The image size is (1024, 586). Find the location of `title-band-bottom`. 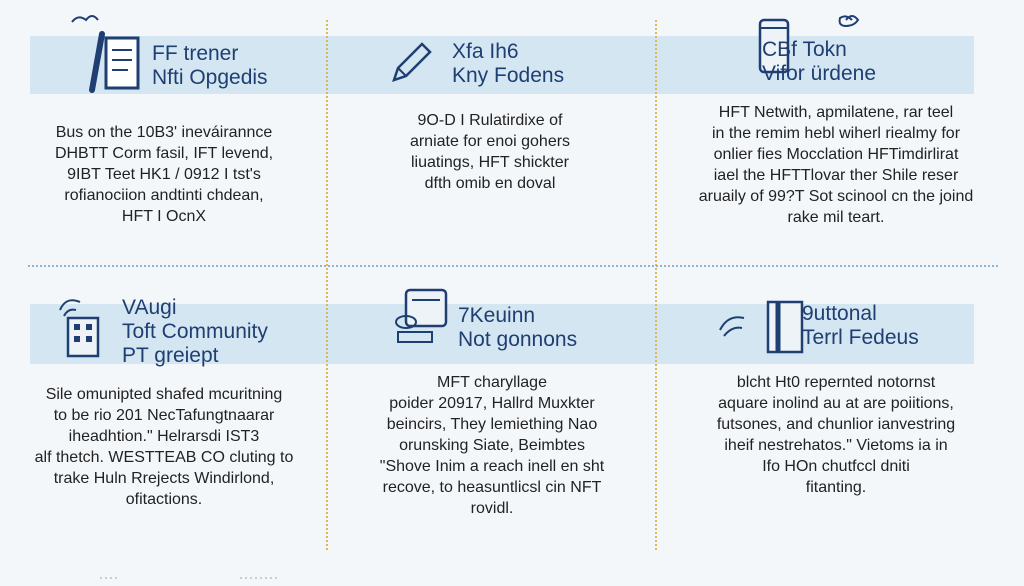

title-band-bottom is located at coordinates (502, 334).